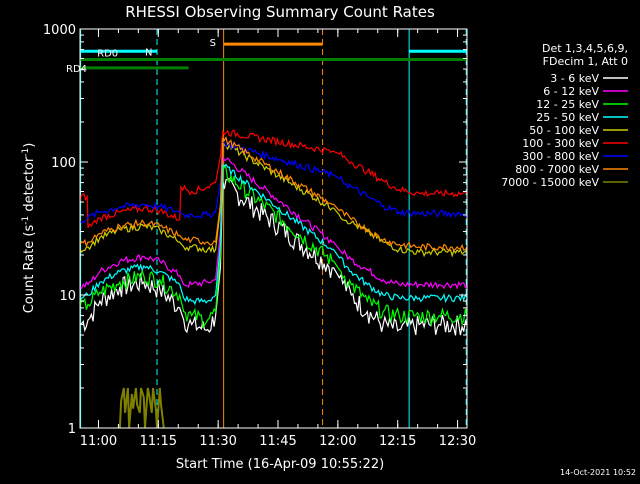 The width and height of the screenshot is (640, 484). What do you see at coordinates (217, 441) in the screenshot?
I see `x-tick-label-2: 11:30` at bounding box center [217, 441].